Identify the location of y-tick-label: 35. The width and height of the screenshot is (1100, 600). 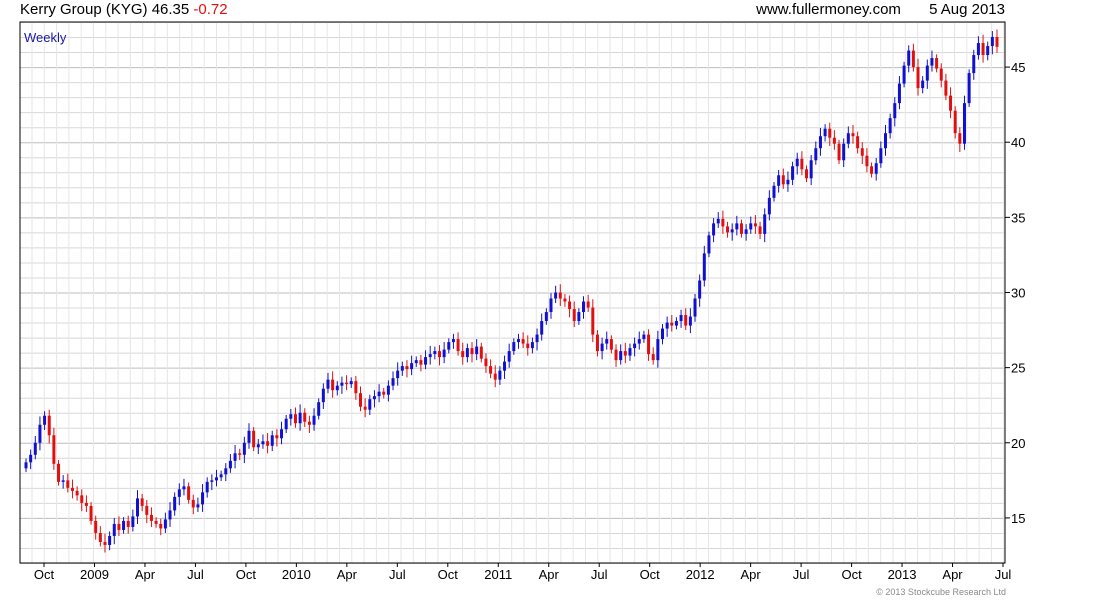
(1018, 217).